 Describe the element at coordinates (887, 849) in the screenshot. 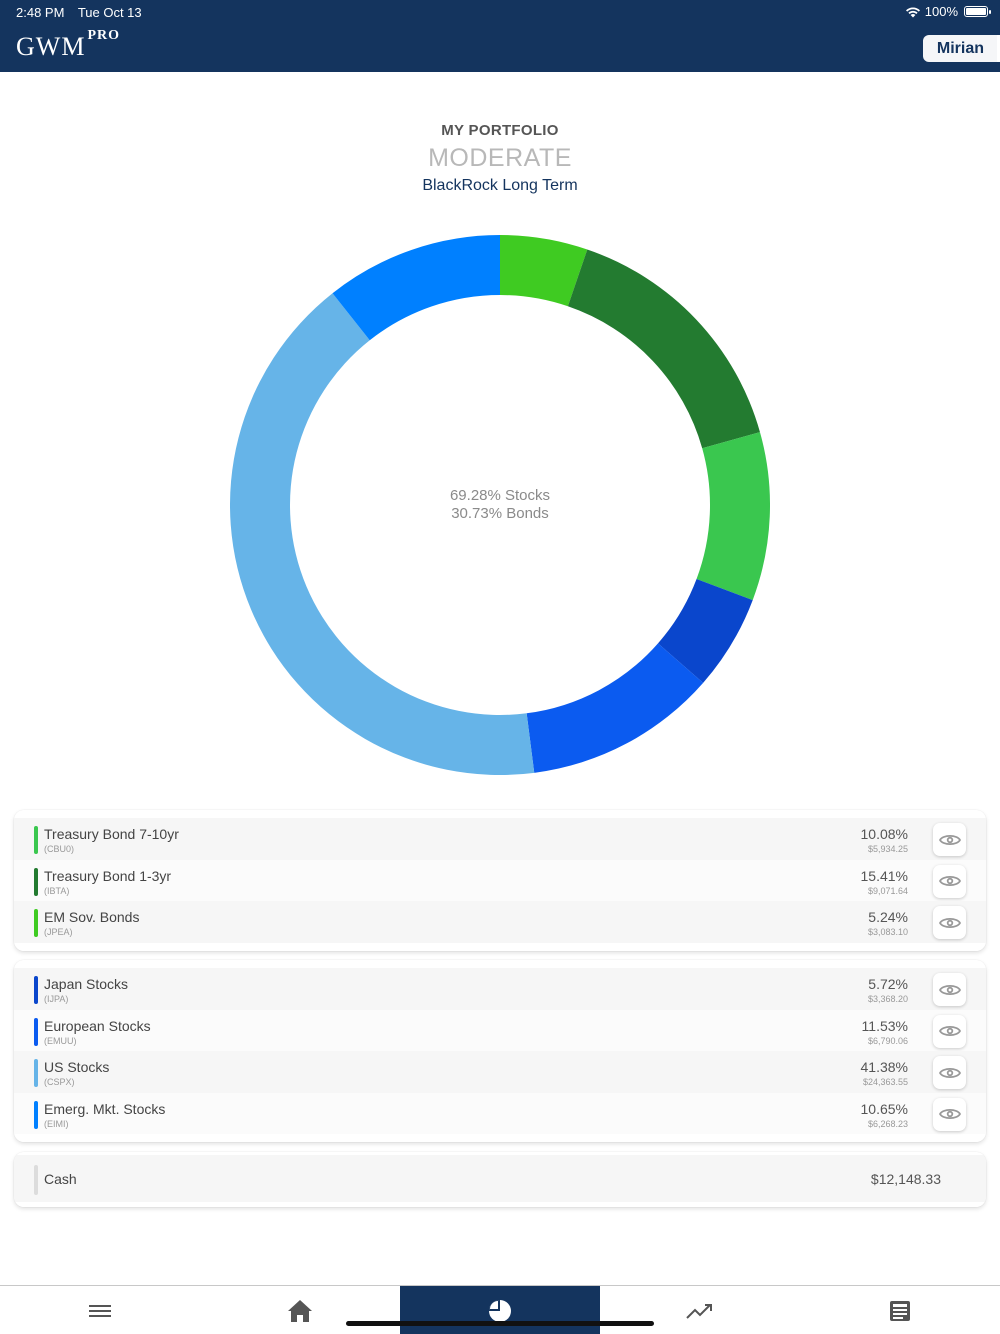

I see `asset-amount: $5,934.25` at that location.